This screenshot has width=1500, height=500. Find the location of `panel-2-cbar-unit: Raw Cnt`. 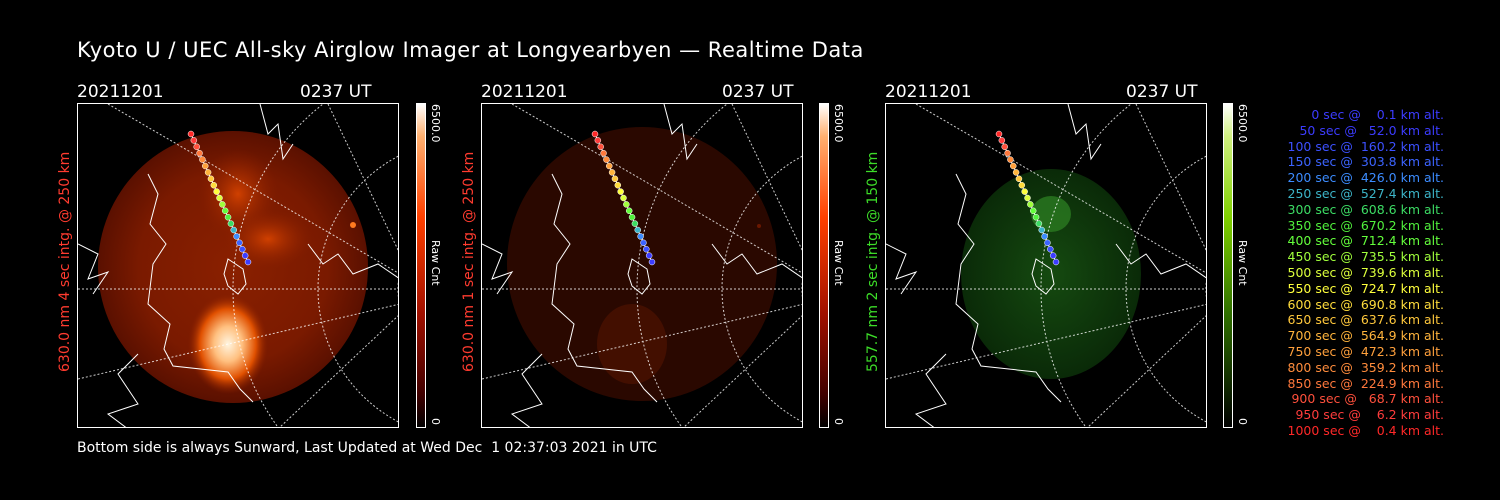

panel-2-cbar-unit: Raw Cnt is located at coordinates (838, 263).